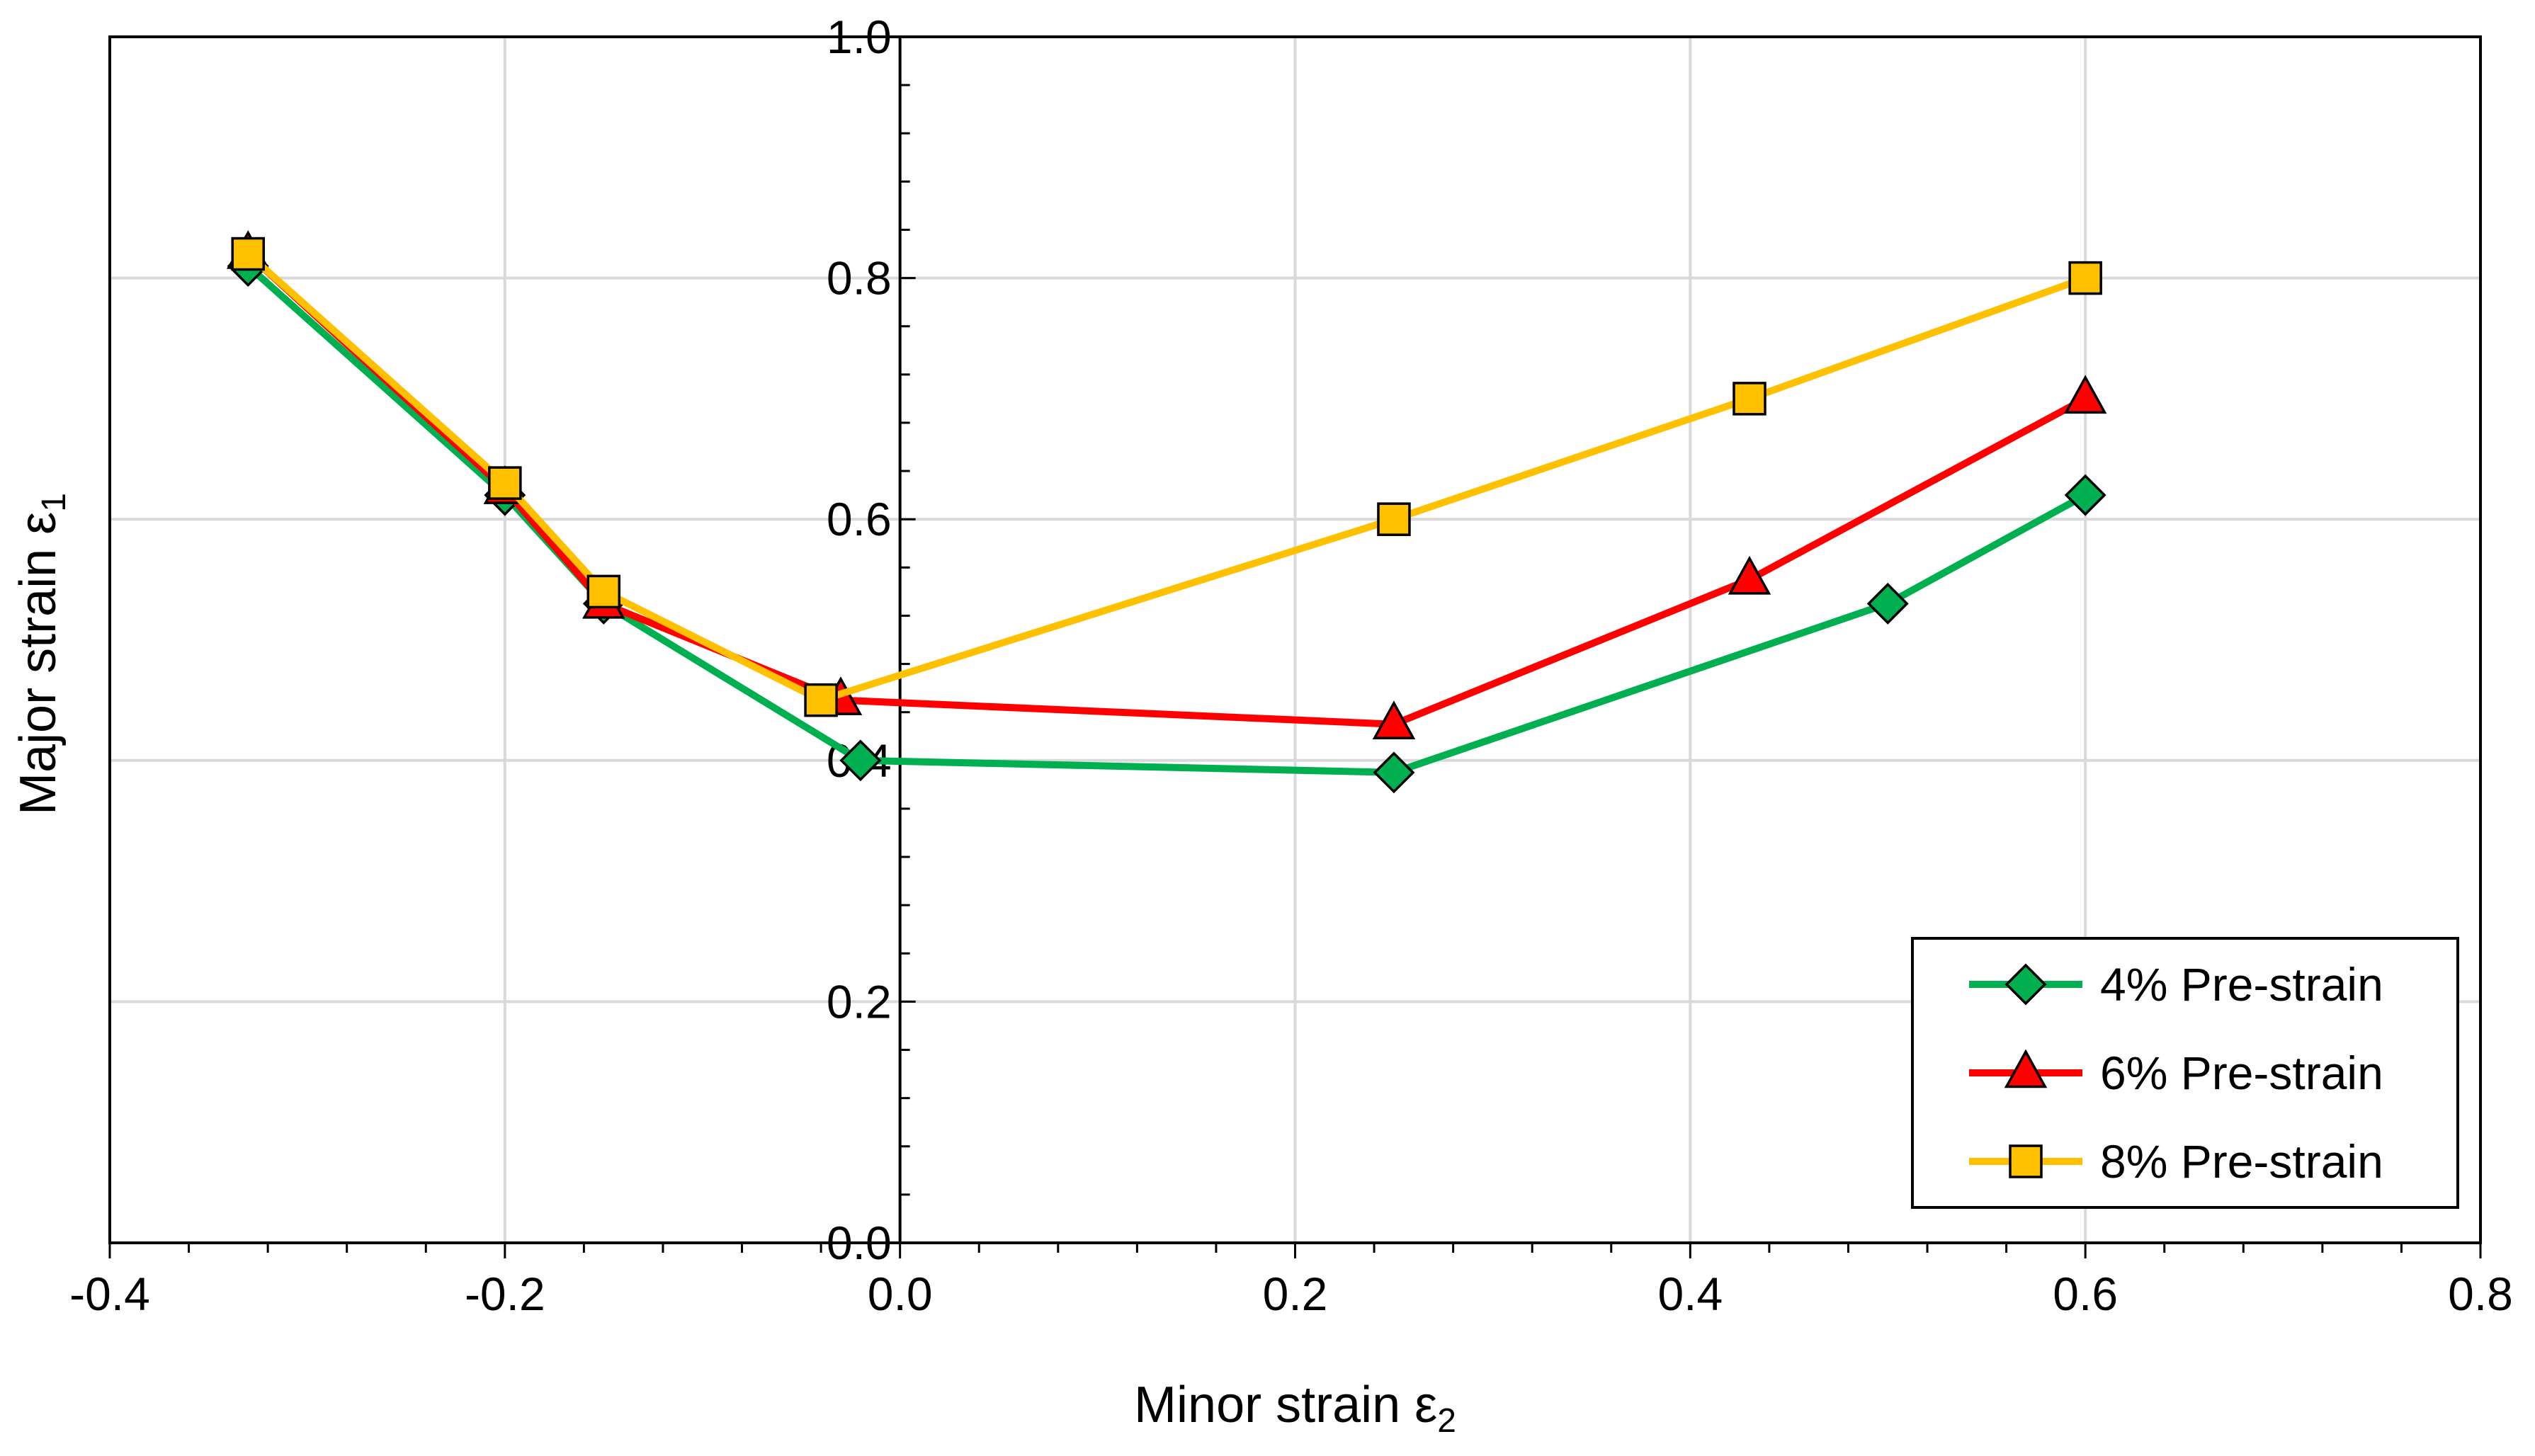 This screenshot has height=1456, width=2535. What do you see at coordinates (109, 1294) in the screenshot?
I see `x-tick-label: -0.4` at bounding box center [109, 1294].